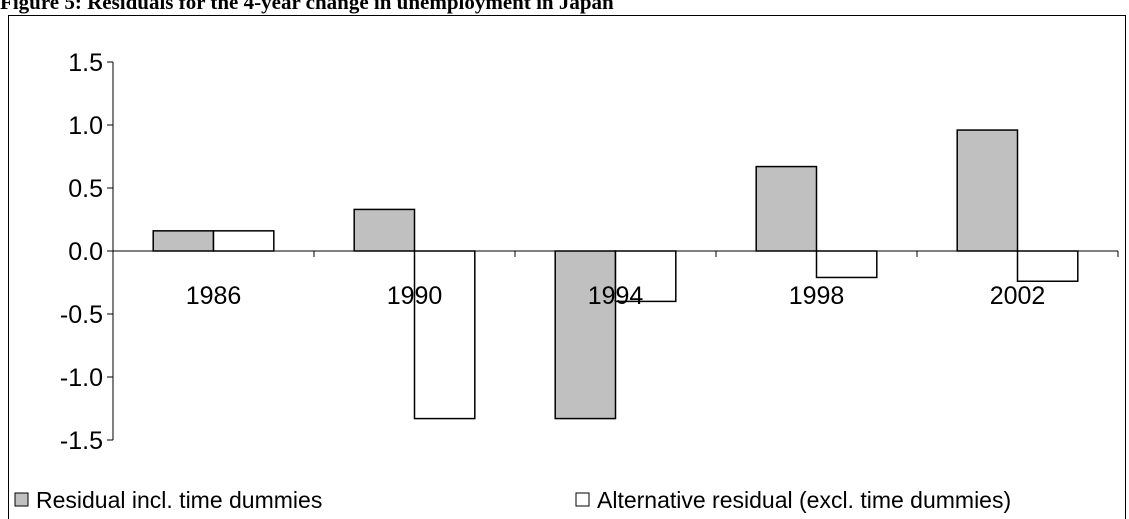 This screenshot has width=1129, height=519. What do you see at coordinates (817, 296) in the screenshot?
I see `x-tick-label: 1998` at bounding box center [817, 296].